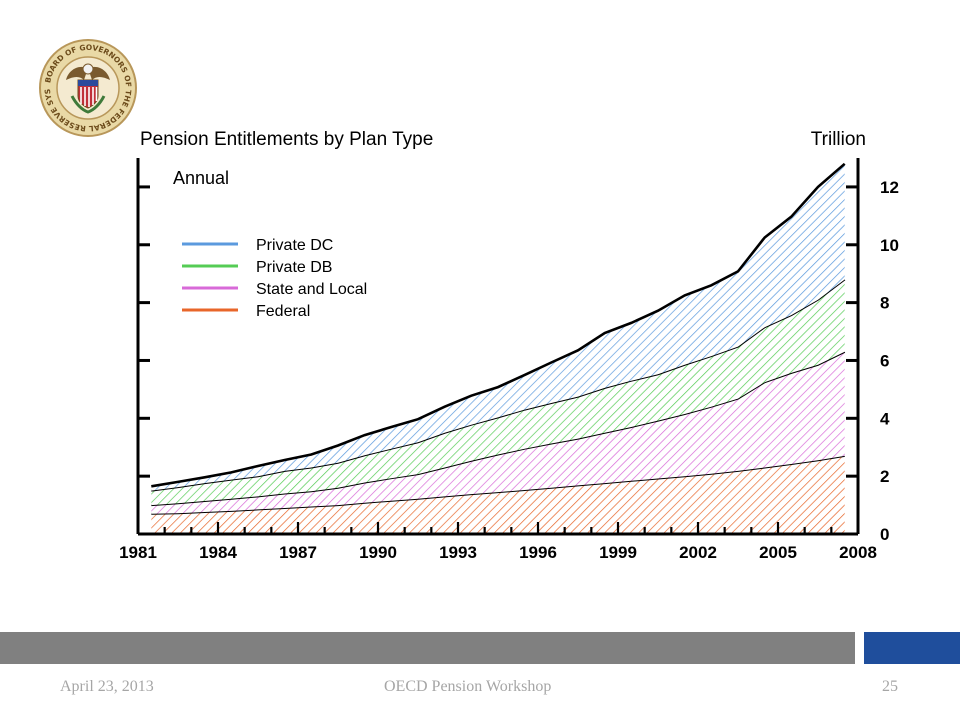 This screenshot has width=960, height=720. What do you see at coordinates (294, 267) in the screenshot?
I see `legend-label: Private DB` at bounding box center [294, 267].